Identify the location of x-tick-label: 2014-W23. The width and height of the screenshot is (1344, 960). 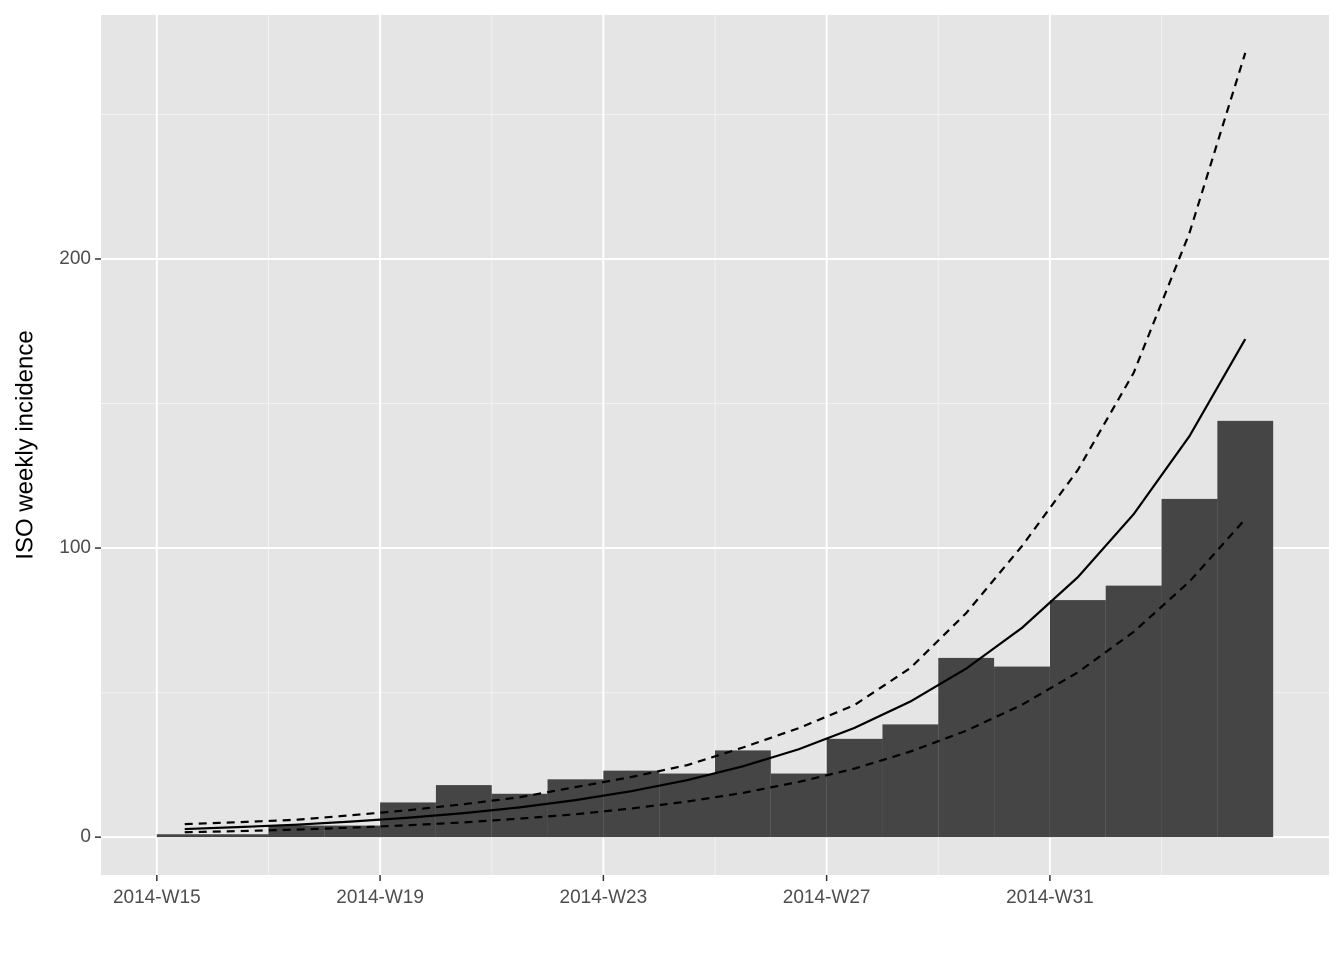
(604, 897).